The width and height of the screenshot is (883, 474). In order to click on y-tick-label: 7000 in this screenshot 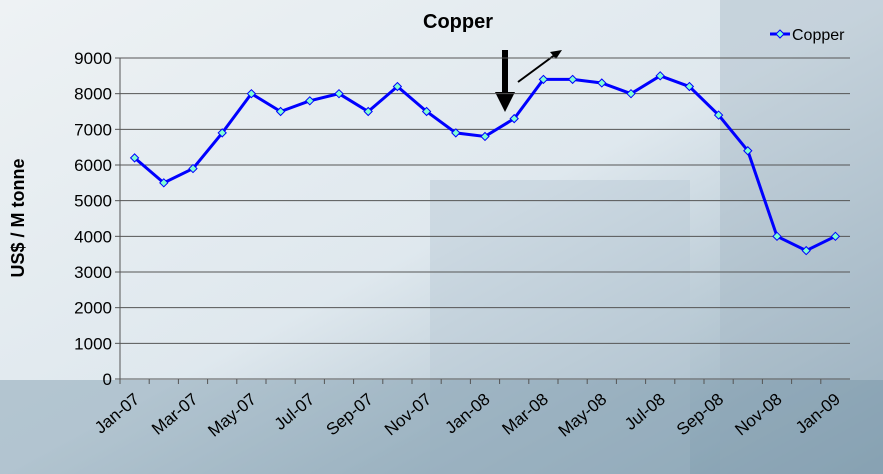, I will do `click(93, 129)`.